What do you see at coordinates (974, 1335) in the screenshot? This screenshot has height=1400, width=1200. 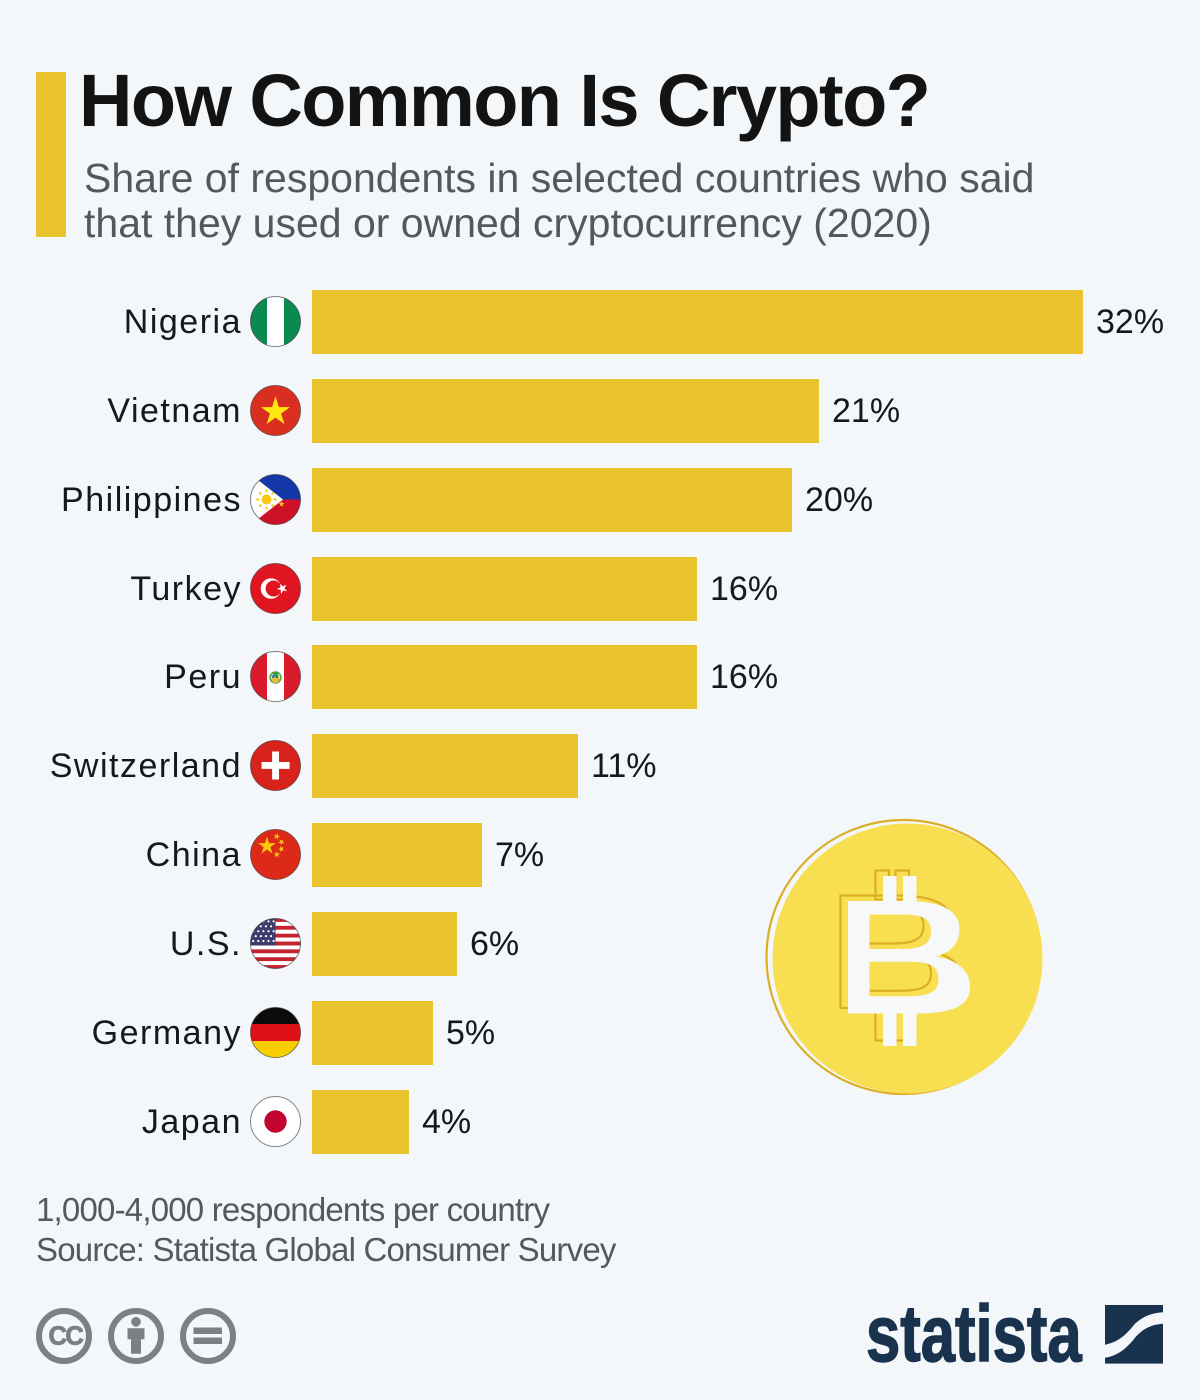 I see `svg-text: statista` at bounding box center [974, 1335].